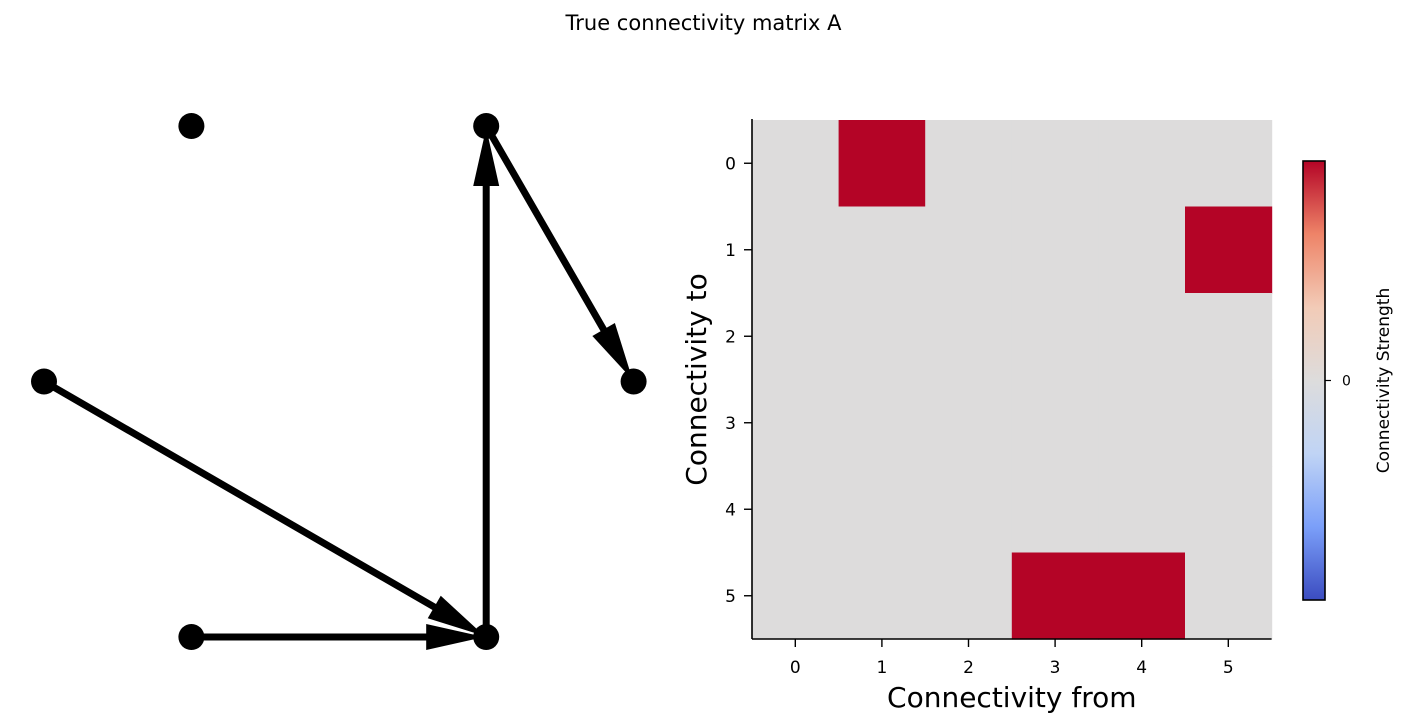  What do you see at coordinates (696, 379) in the screenshot?
I see `y-axis-label: Connectivity to` at bounding box center [696, 379].